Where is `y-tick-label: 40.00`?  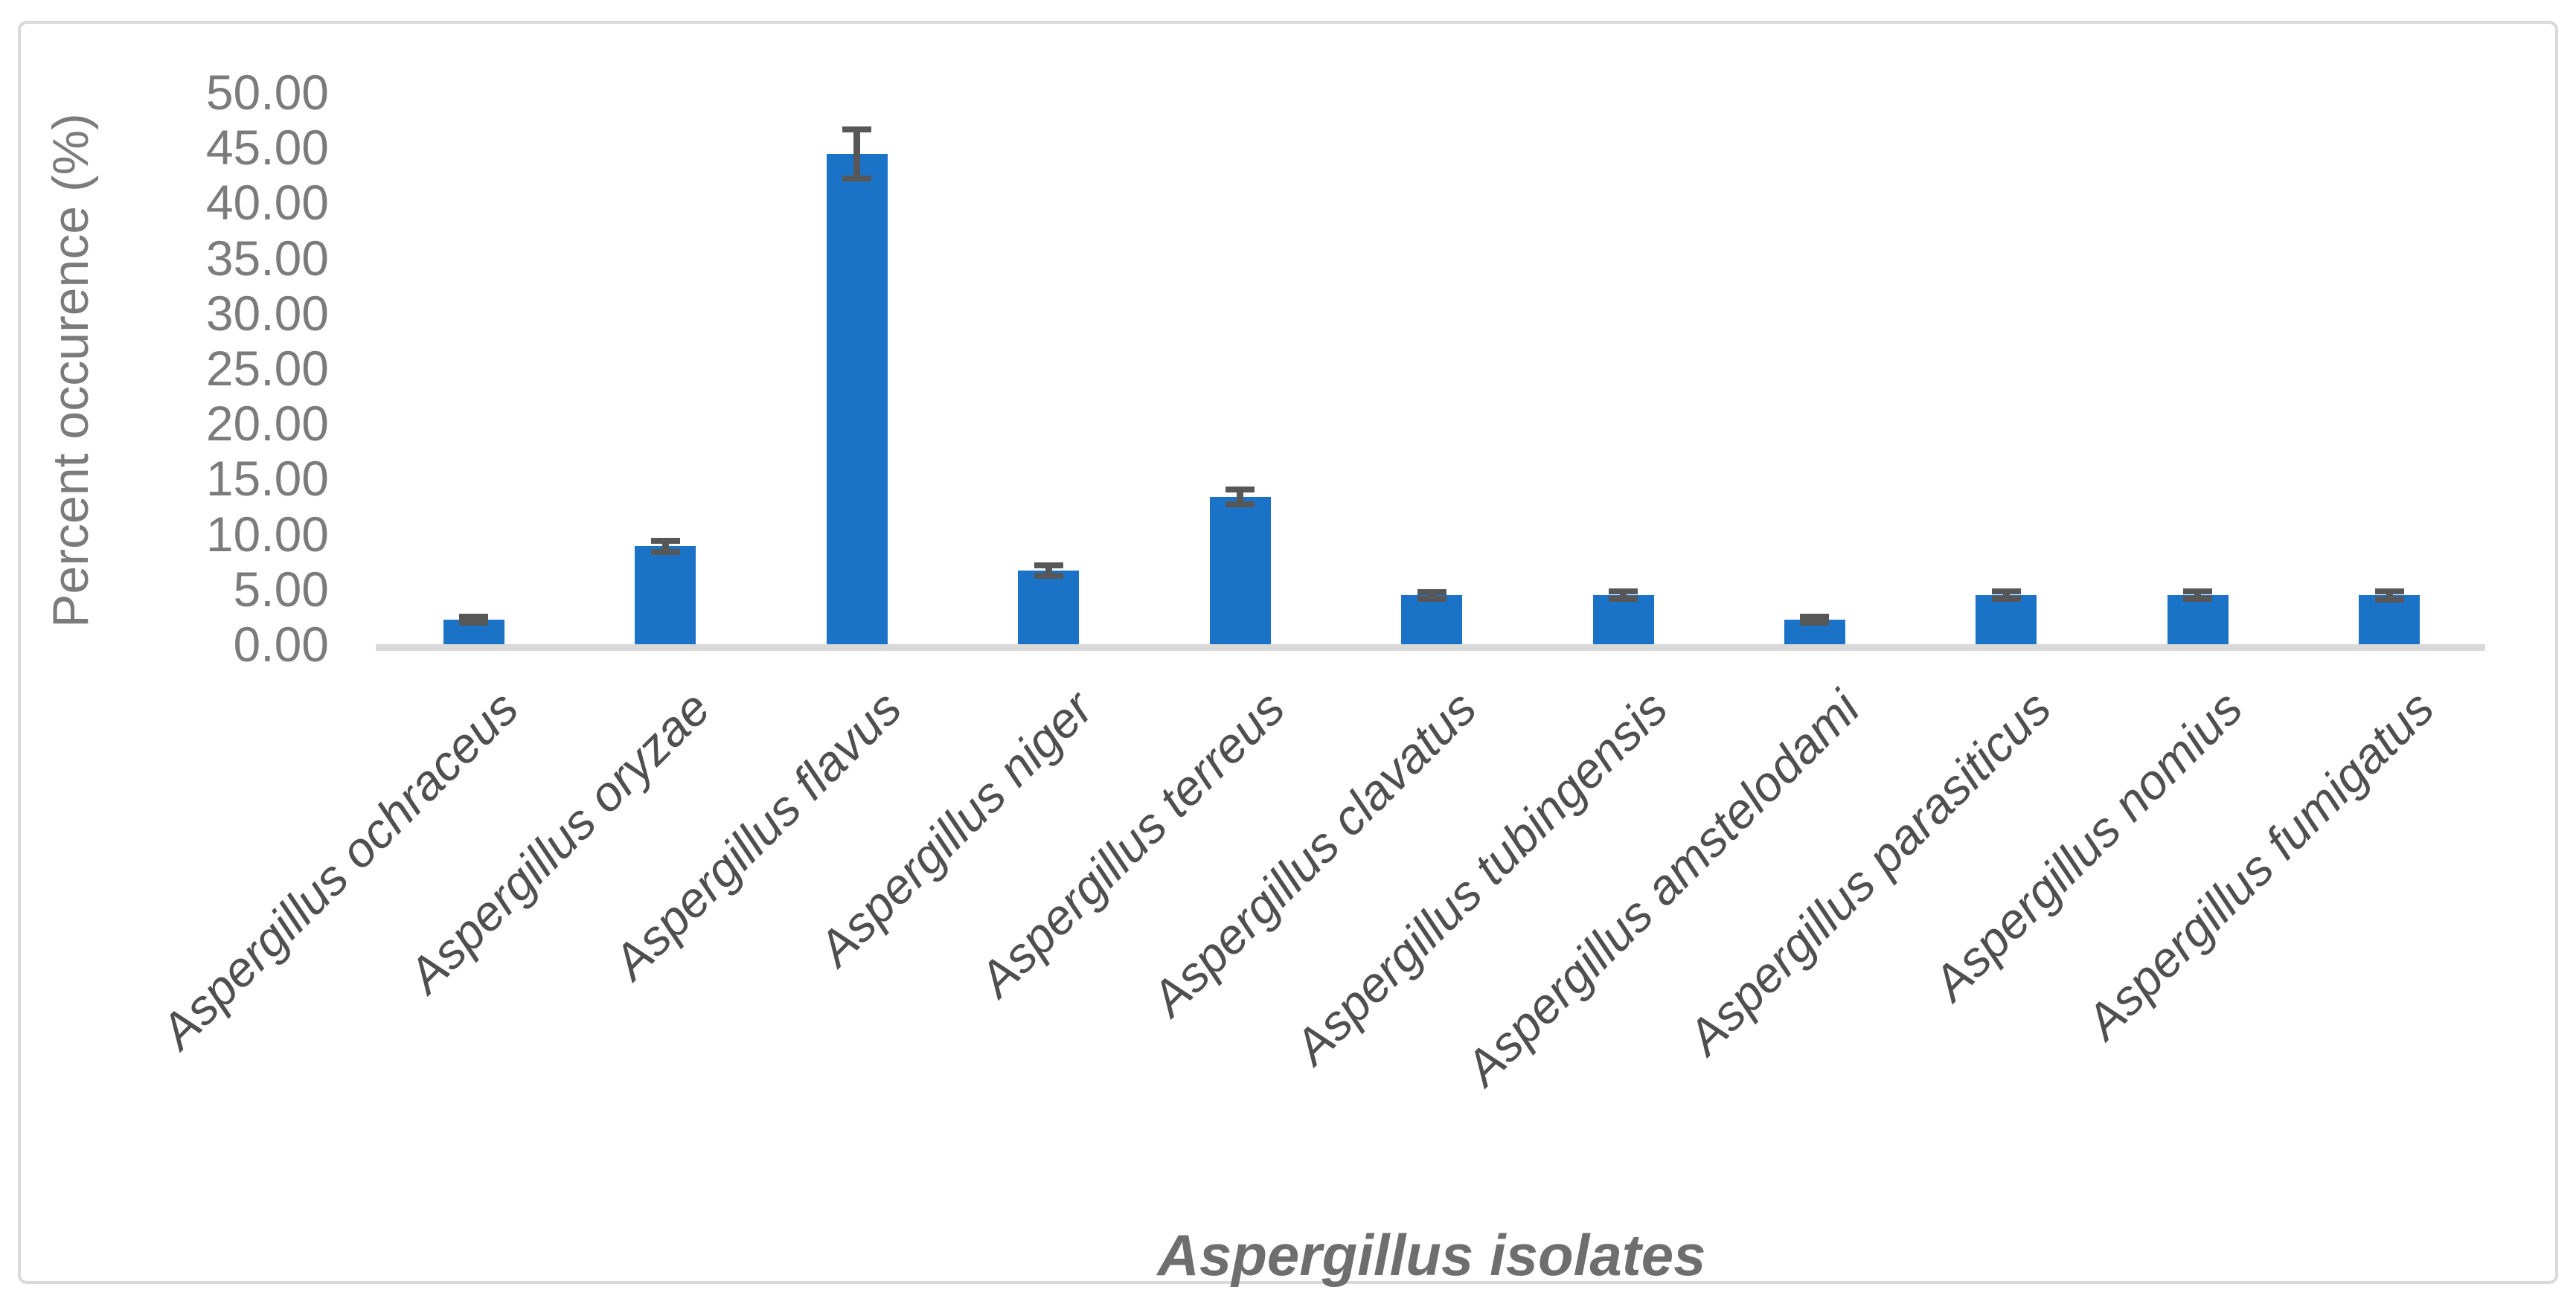 y-tick-label: 40.00 is located at coordinates (267, 203).